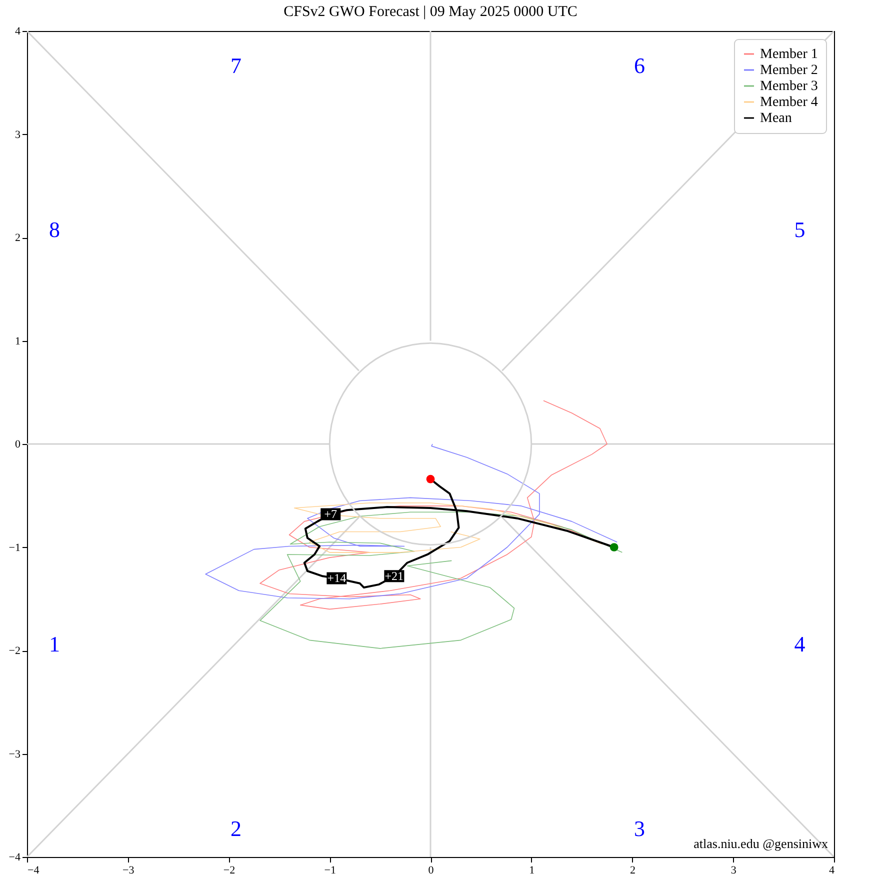 The width and height of the screenshot is (881, 890). I want to click on x-tick-label: −1, so click(330, 870).